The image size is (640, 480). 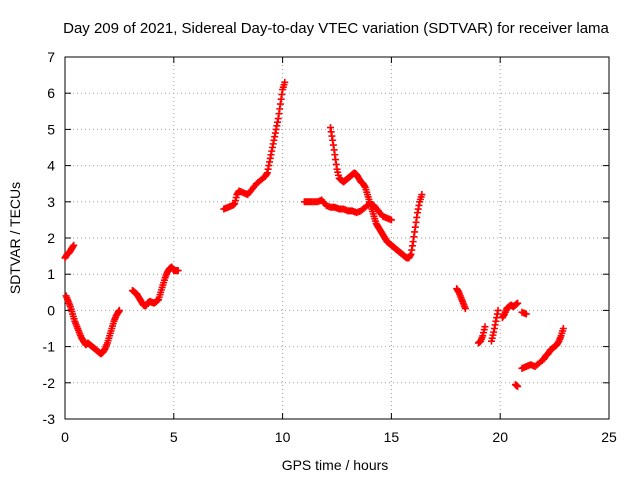 What do you see at coordinates (51, 129) in the screenshot?
I see `y-tick-label: 5` at bounding box center [51, 129].